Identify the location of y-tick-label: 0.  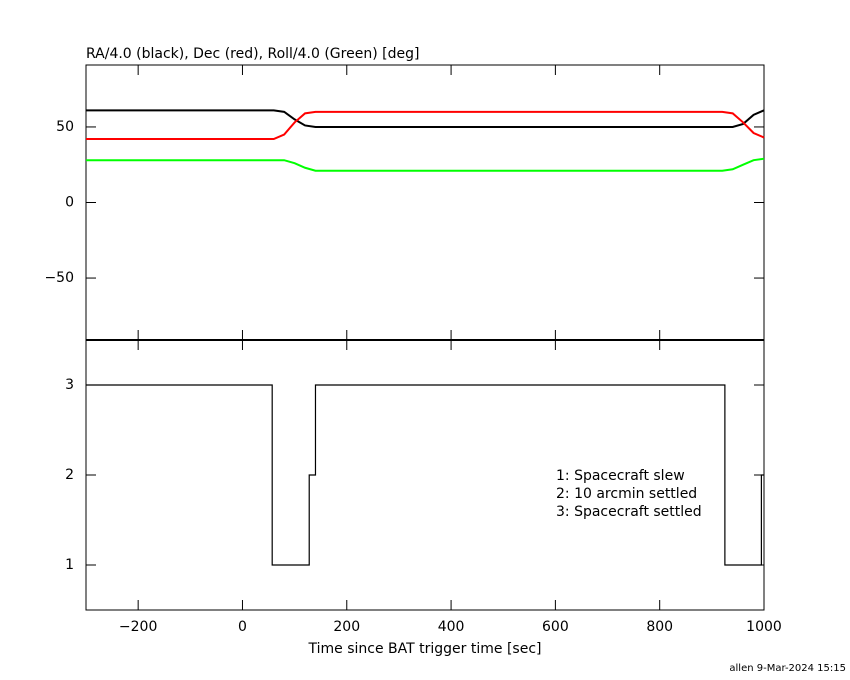
(69, 203).